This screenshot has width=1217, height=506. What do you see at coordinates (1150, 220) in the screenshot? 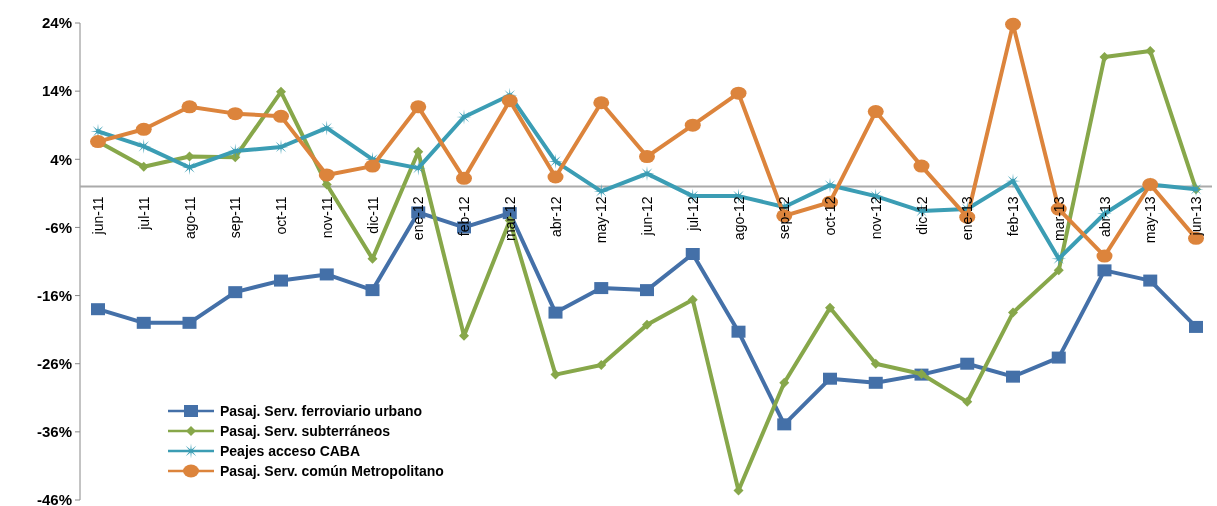
I see `x-tick-label: may-13` at bounding box center [1150, 220].